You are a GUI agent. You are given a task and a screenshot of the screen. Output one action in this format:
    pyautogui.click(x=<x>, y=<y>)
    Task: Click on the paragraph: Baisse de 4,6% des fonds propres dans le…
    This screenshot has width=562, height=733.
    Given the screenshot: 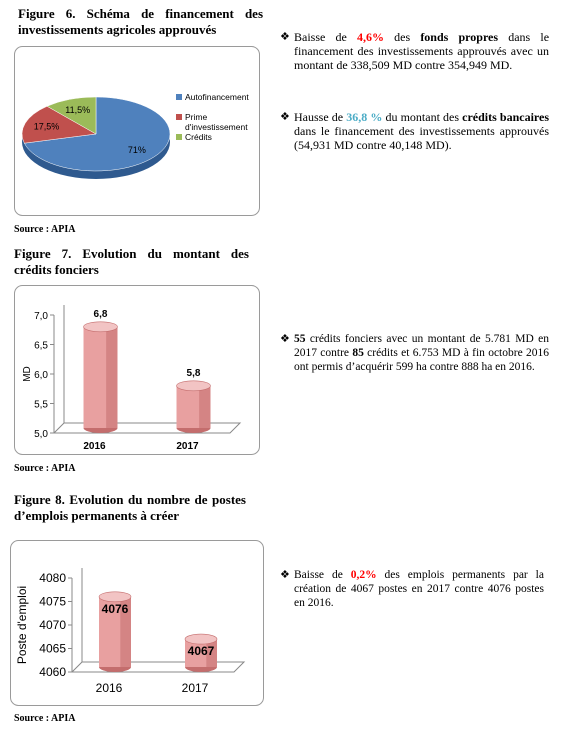 What is the action you would take?
    pyautogui.click(x=414, y=51)
    